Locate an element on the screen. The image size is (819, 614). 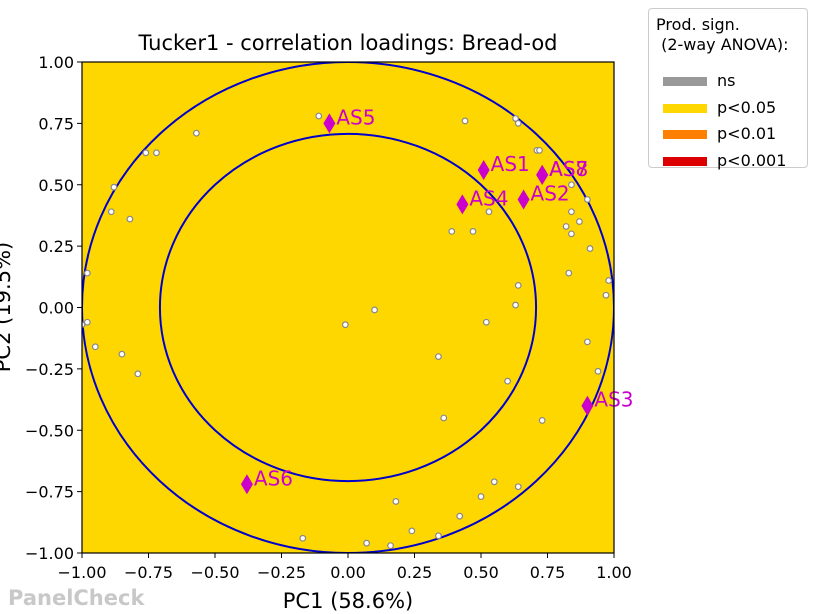
y-tick-label: −0.75 is located at coordinates (49, 492).